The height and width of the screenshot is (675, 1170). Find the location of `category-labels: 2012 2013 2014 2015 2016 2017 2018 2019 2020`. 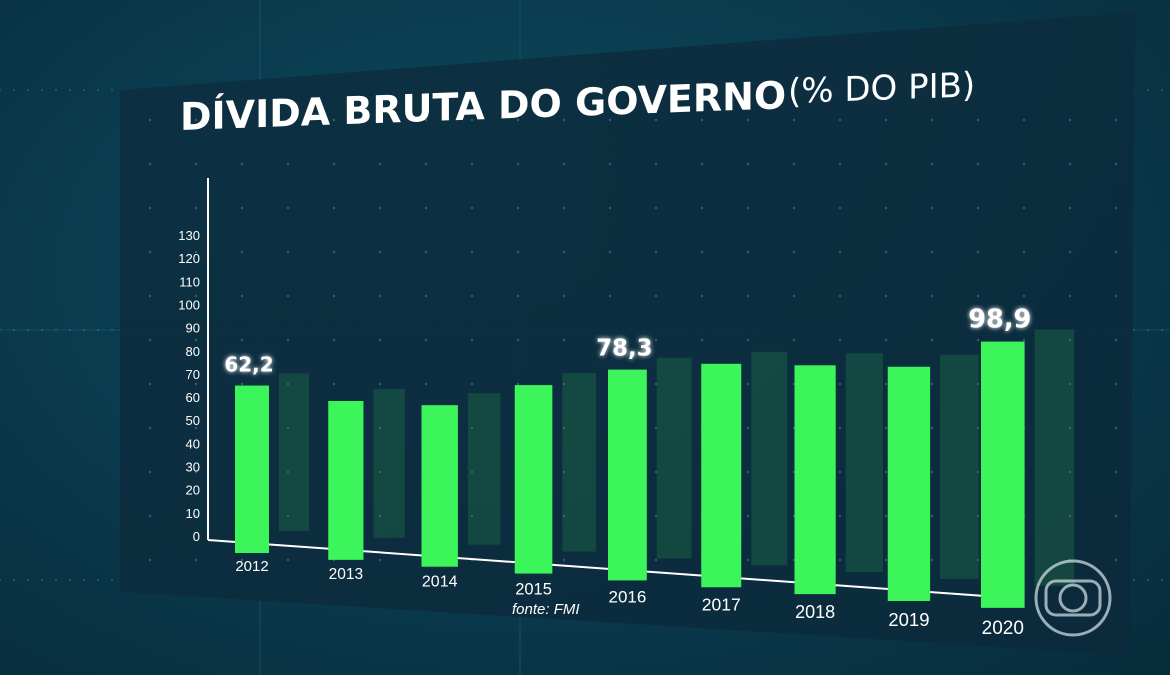

category-labels: 2012 2013 2014 2015 2016 2017 2018 2019 2020 is located at coordinates (629, 598).